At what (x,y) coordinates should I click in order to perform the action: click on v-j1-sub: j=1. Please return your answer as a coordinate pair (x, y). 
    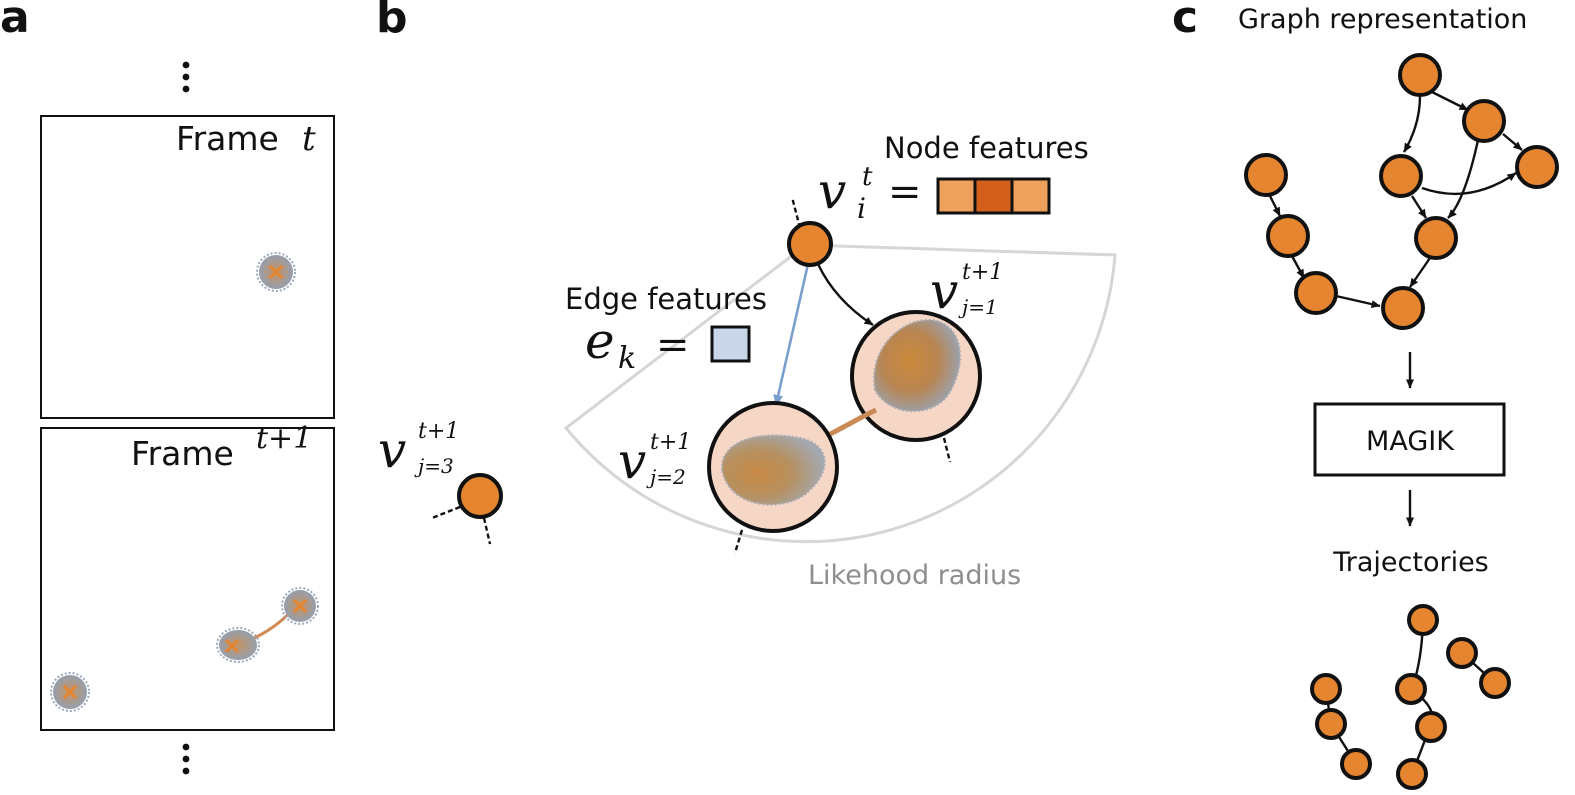
    Looking at the image, I should click on (978, 307).